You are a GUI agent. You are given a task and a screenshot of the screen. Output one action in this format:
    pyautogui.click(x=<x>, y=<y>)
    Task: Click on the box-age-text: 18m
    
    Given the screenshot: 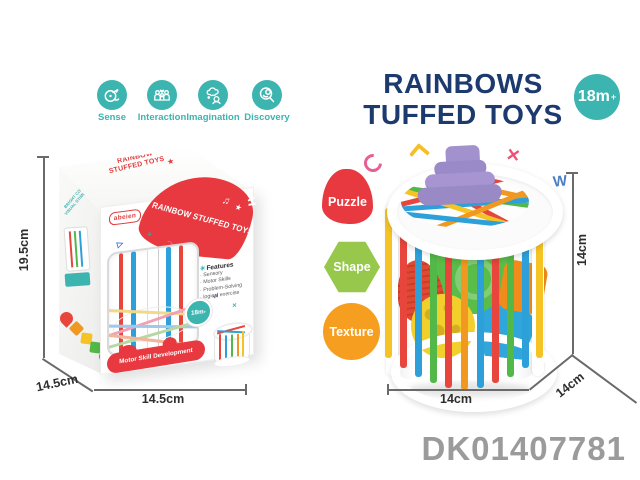 What is the action you would take?
    pyautogui.click(x=197, y=313)
    